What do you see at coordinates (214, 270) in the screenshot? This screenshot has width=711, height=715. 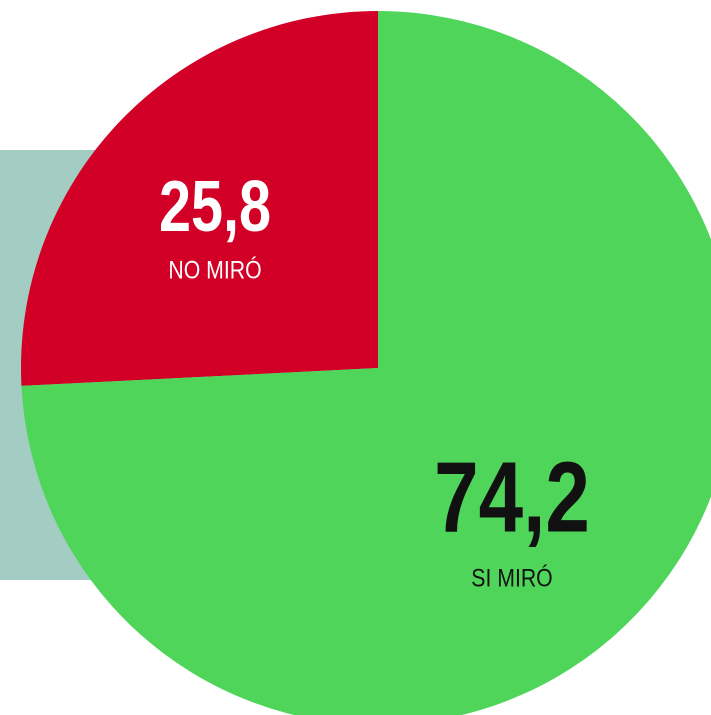 I see `category-label: NO MIRÓ` at bounding box center [214, 270].